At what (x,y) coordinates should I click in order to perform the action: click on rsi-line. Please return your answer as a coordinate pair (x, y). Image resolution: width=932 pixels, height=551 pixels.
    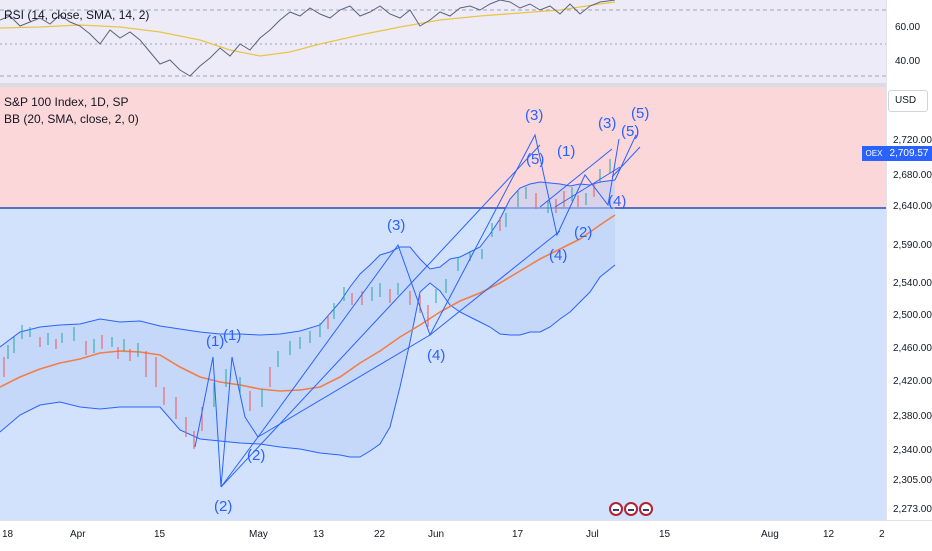
    Looking at the image, I should click on (308, 38).